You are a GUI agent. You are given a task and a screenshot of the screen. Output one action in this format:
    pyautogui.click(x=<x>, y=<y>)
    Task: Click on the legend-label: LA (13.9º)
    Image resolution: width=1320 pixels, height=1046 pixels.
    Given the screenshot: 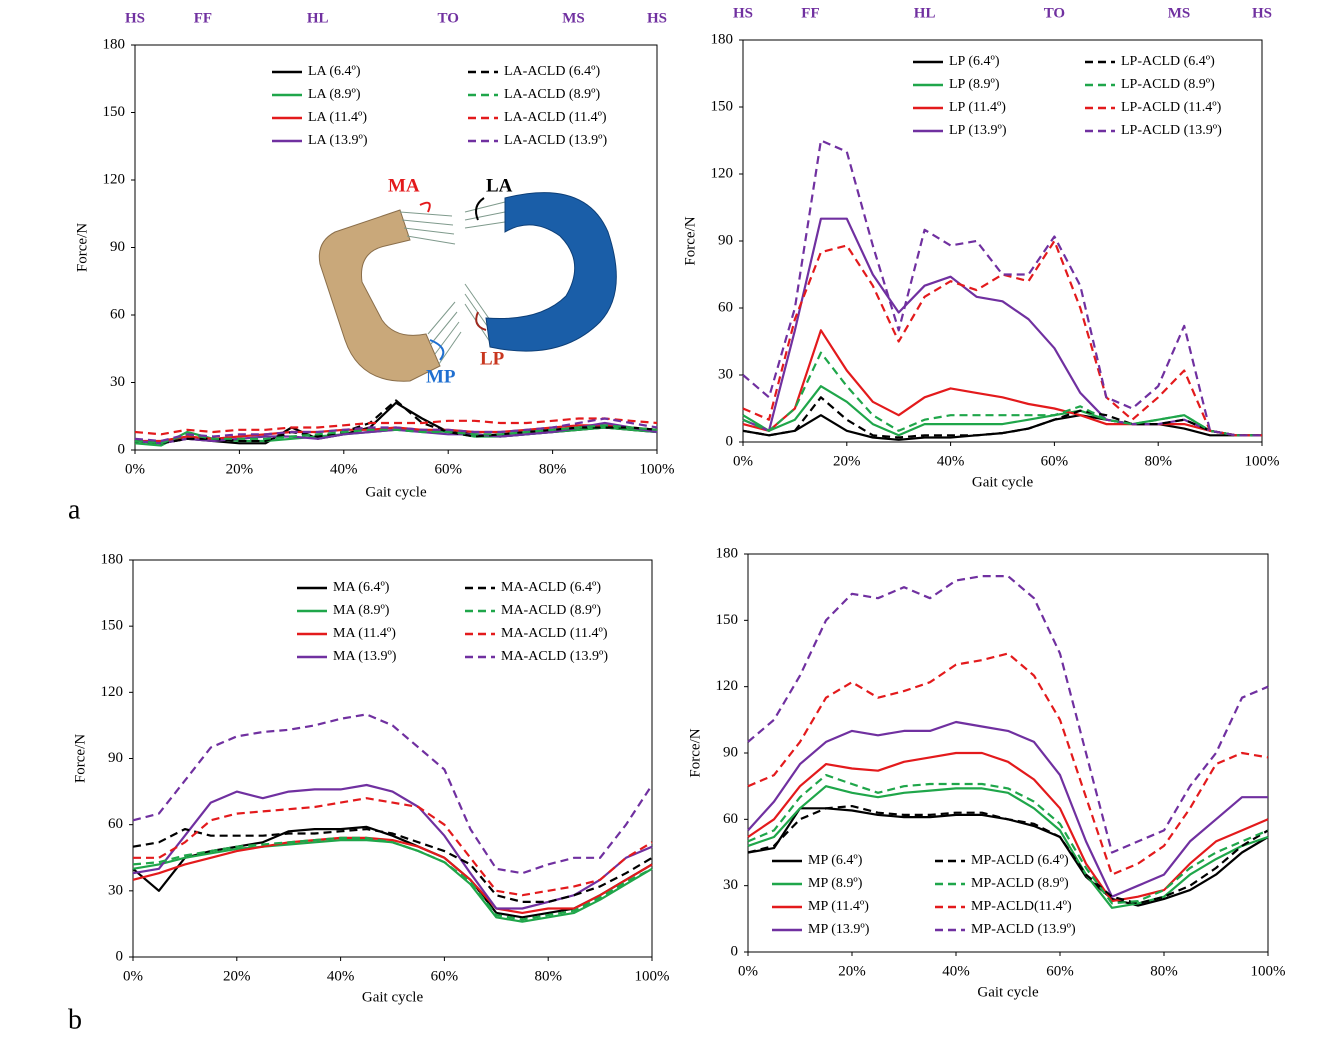 What is the action you would take?
    pyautogui.click(x=338, y=140)
    